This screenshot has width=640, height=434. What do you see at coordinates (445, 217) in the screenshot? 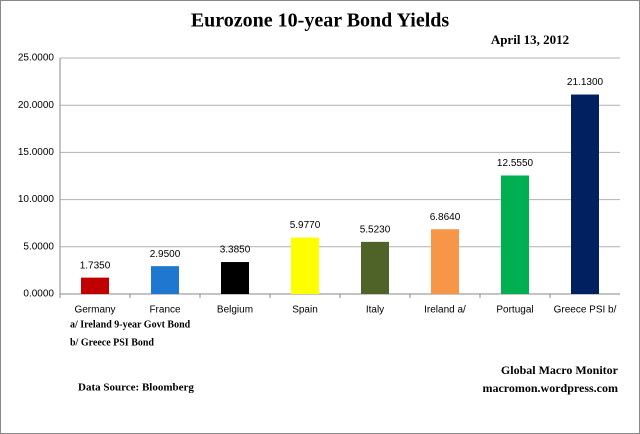
I see `data-label: 6.8640` at bounding box center [445, 217].